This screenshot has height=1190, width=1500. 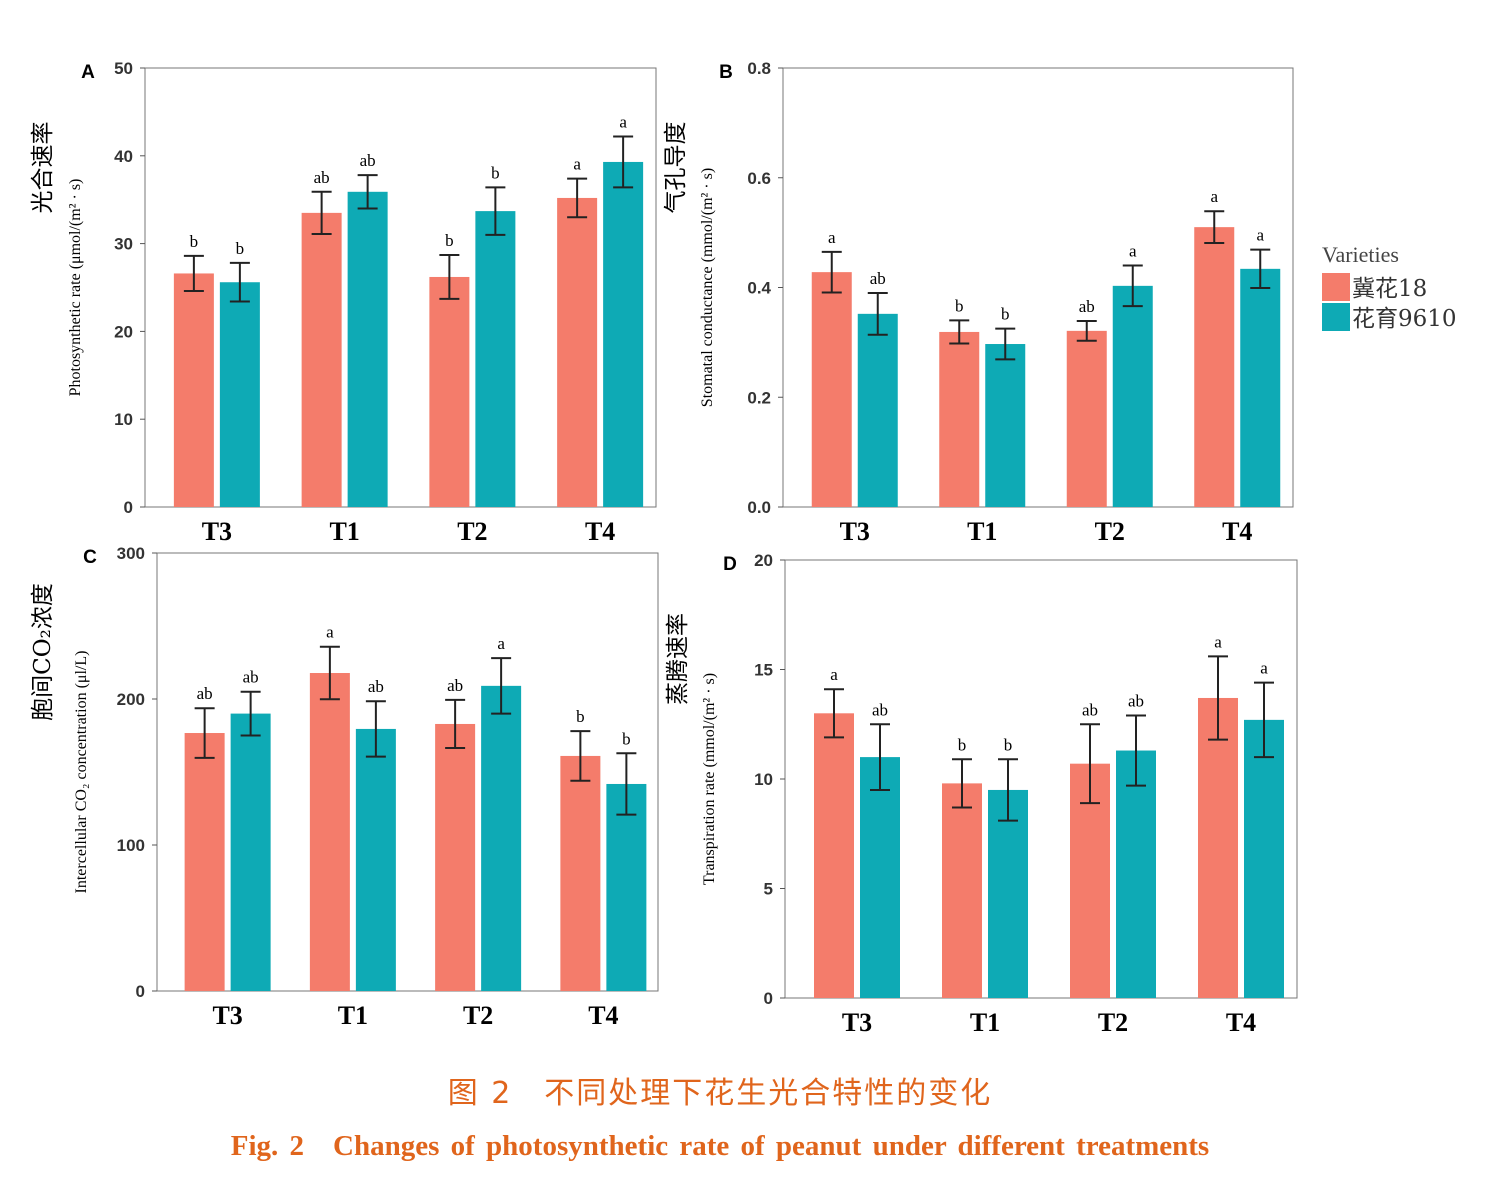 I want to click on y-tick-label: 0.6, so click(x=759, y=178).